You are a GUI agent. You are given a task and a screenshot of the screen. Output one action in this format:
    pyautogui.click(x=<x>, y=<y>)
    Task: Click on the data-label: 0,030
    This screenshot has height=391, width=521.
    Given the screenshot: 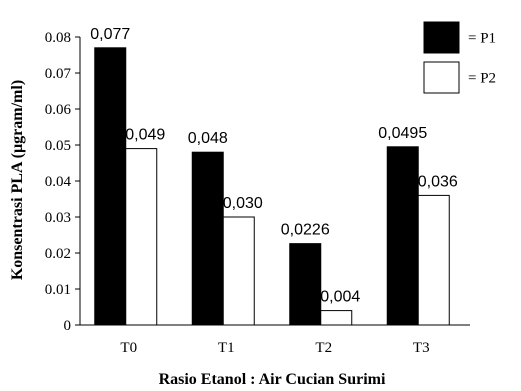 What is the action you would take?
    pyautogui.click(x=243, y=203)
    